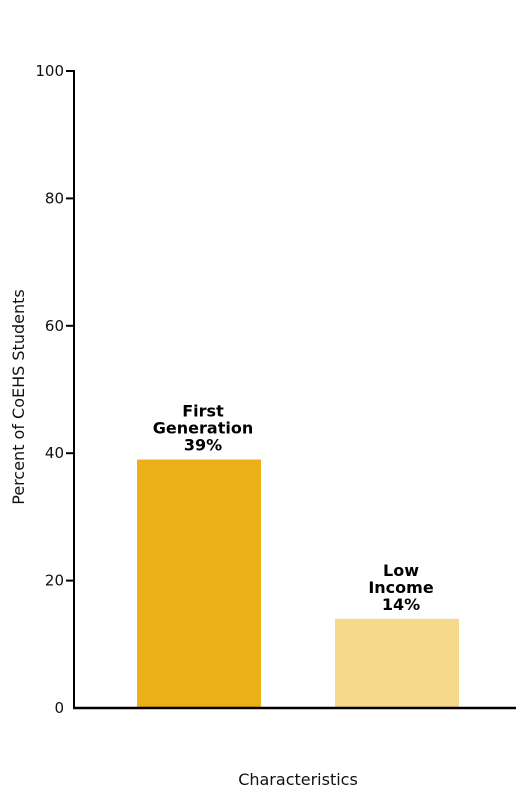 The height and width of the screenshot is (792, 520). I want to click on bar-data-label: 39%, so click(203, 445).